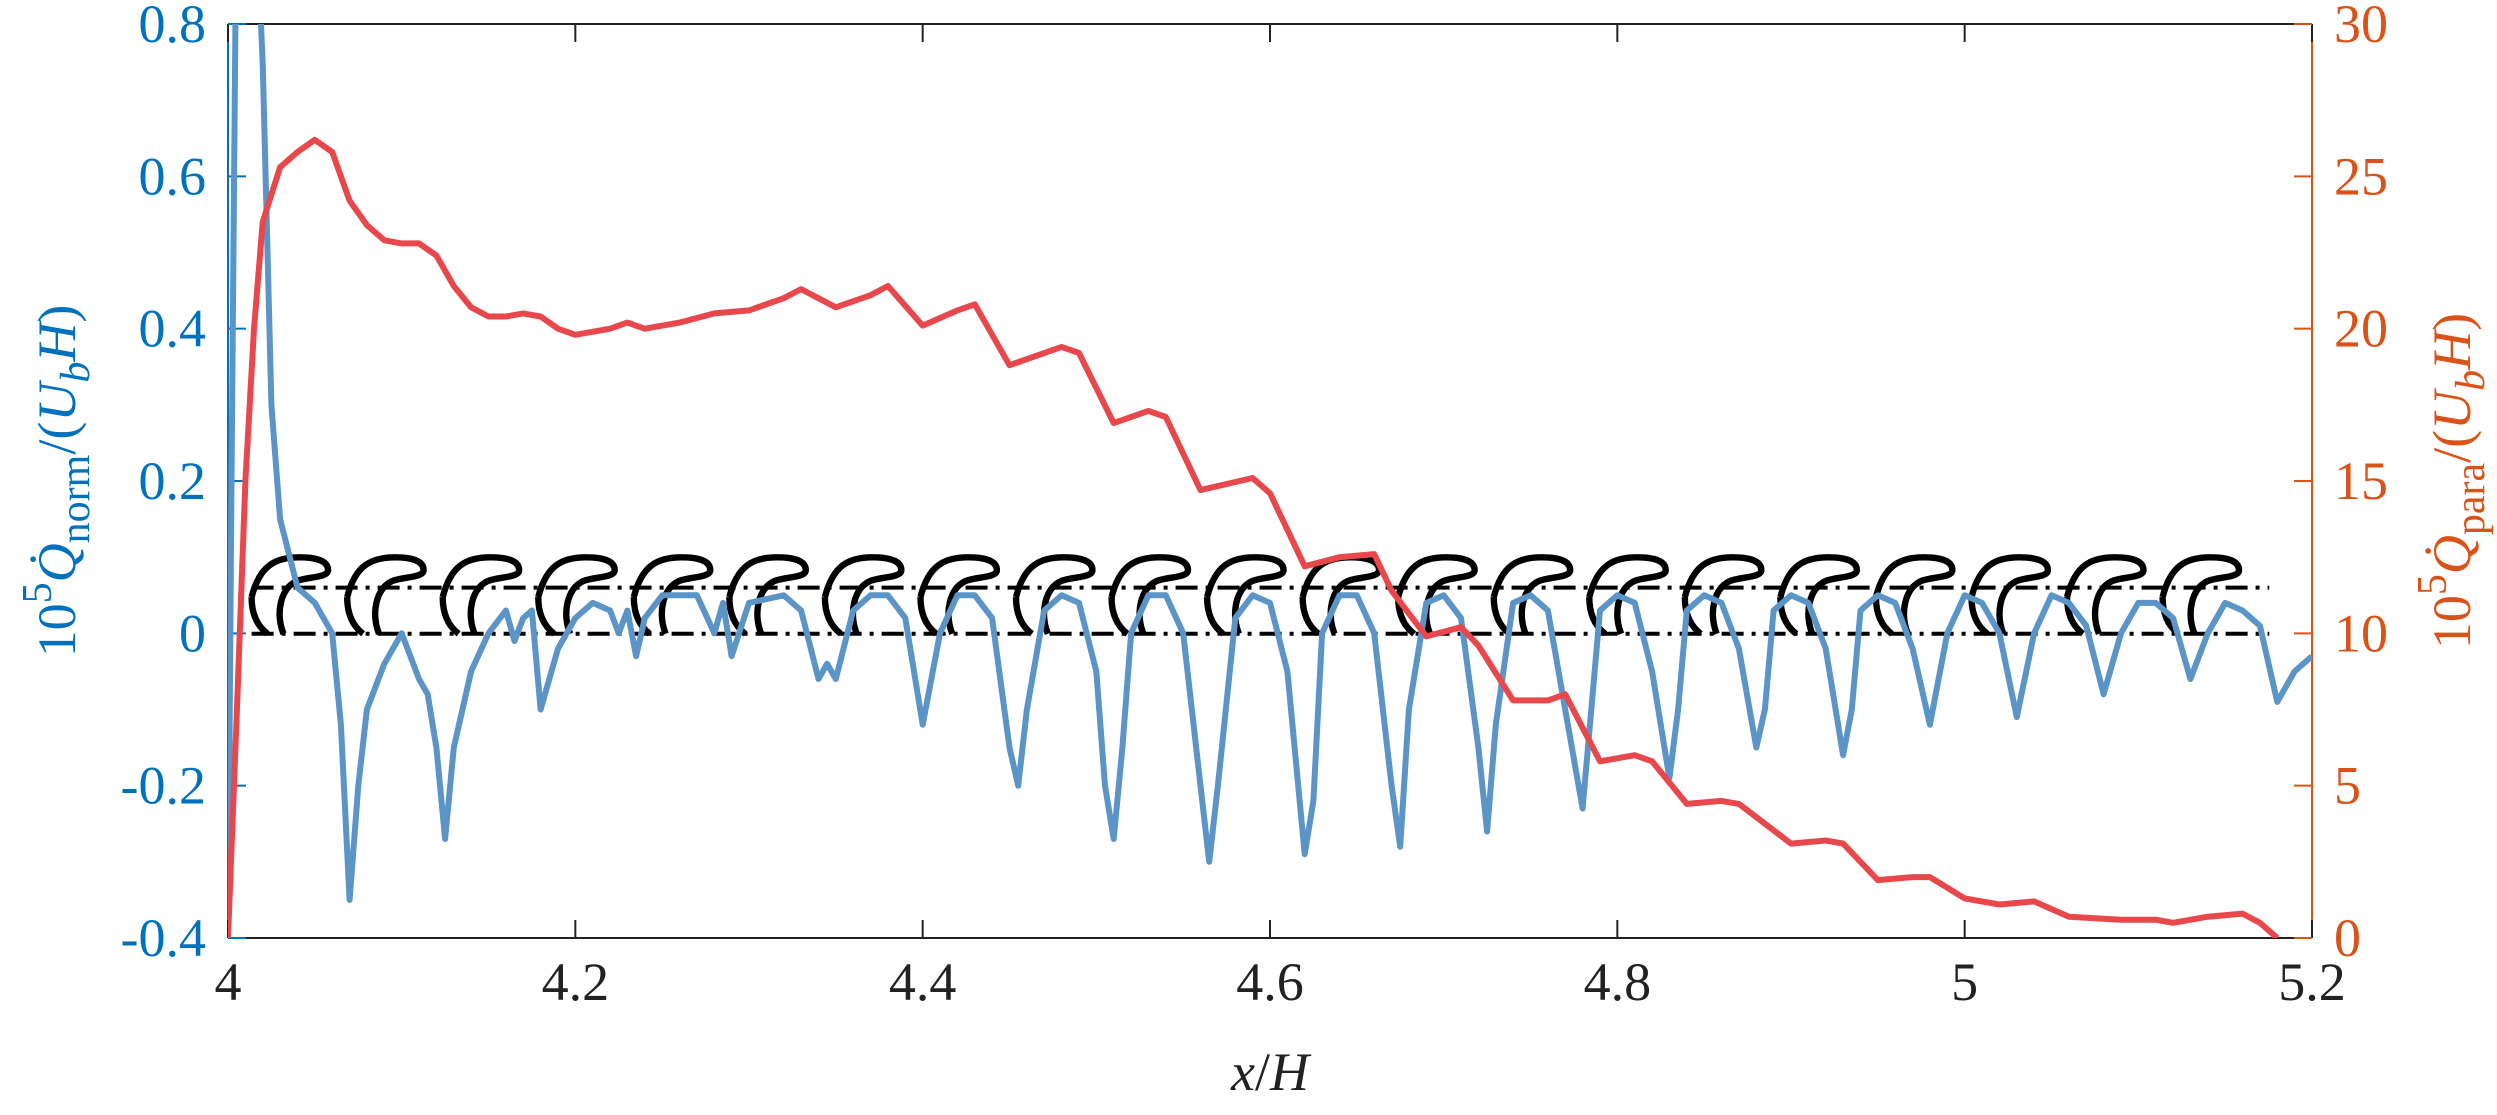 This screenshot has width=2497, height=1115. I want to click on y2-tick-label: 25, so click(2361, 176).